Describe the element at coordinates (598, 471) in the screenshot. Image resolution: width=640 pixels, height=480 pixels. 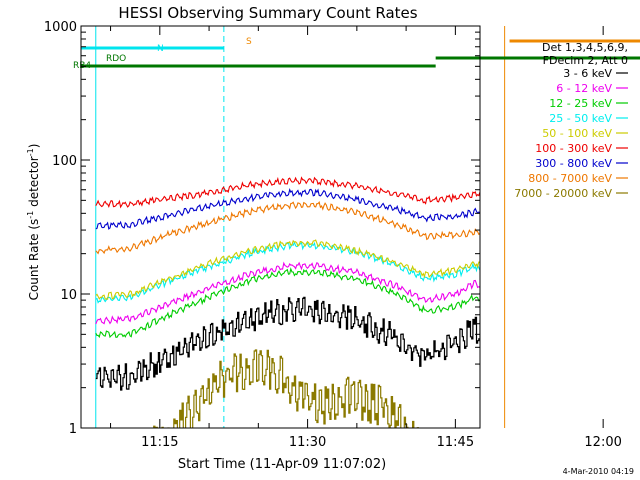
I see `footer-date: 4-Mar-2010 04:19` at that location.